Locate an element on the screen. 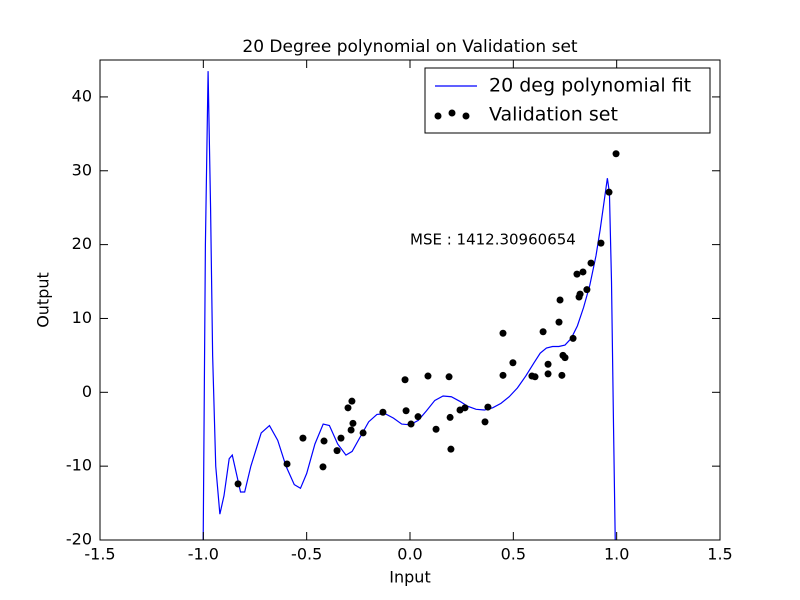 Image resolution: width=800 pixels, height=600 pixels. chart-title: 20 Degree polynomial on Validation set is located at coordinates (410, 47).